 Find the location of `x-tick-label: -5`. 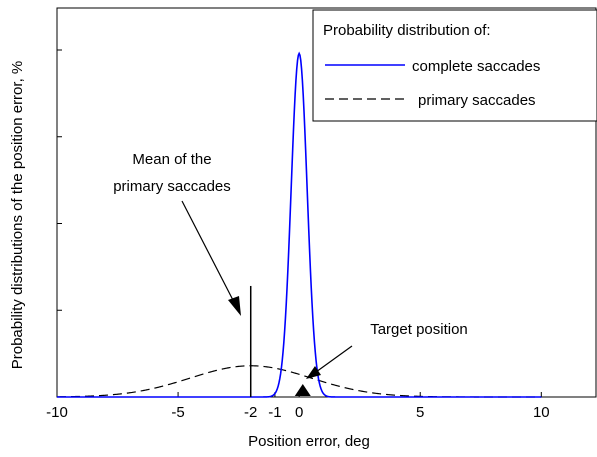

x-tick-label: -5 is located at coordinates (177, 412).